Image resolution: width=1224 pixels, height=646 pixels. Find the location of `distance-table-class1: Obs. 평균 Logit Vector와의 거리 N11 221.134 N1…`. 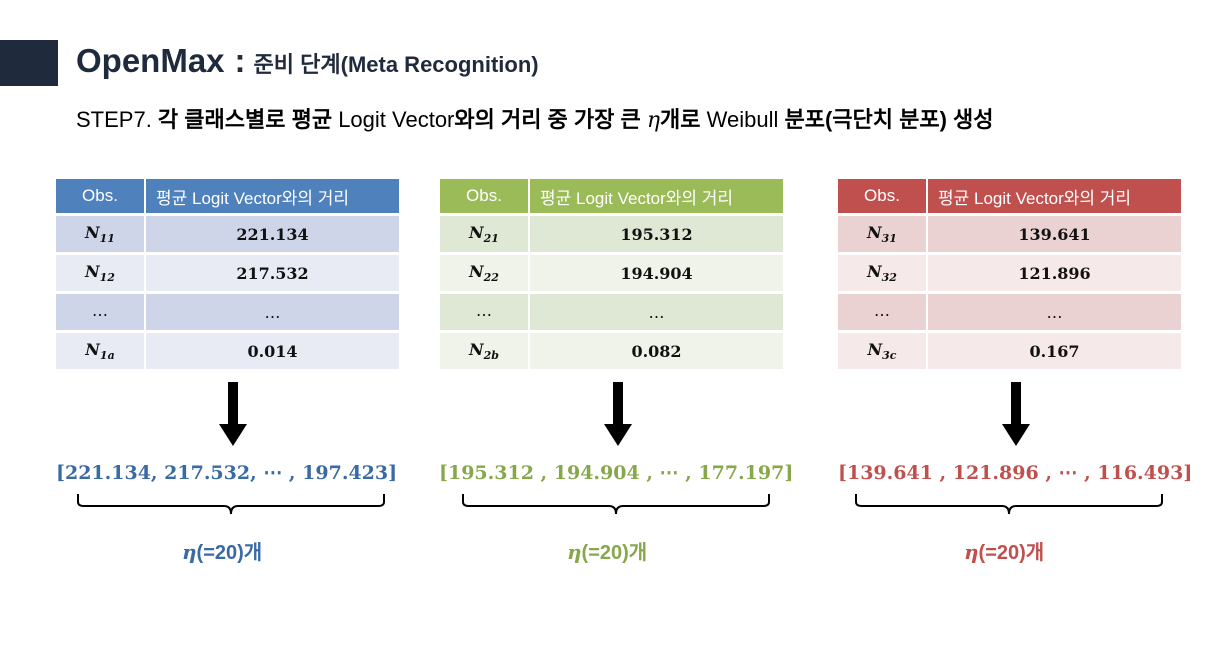

distance-table-class1: Obs. 평균 Logit Vector와의 거리 N11 221.134 N1… is located at coordinates (227, 274).